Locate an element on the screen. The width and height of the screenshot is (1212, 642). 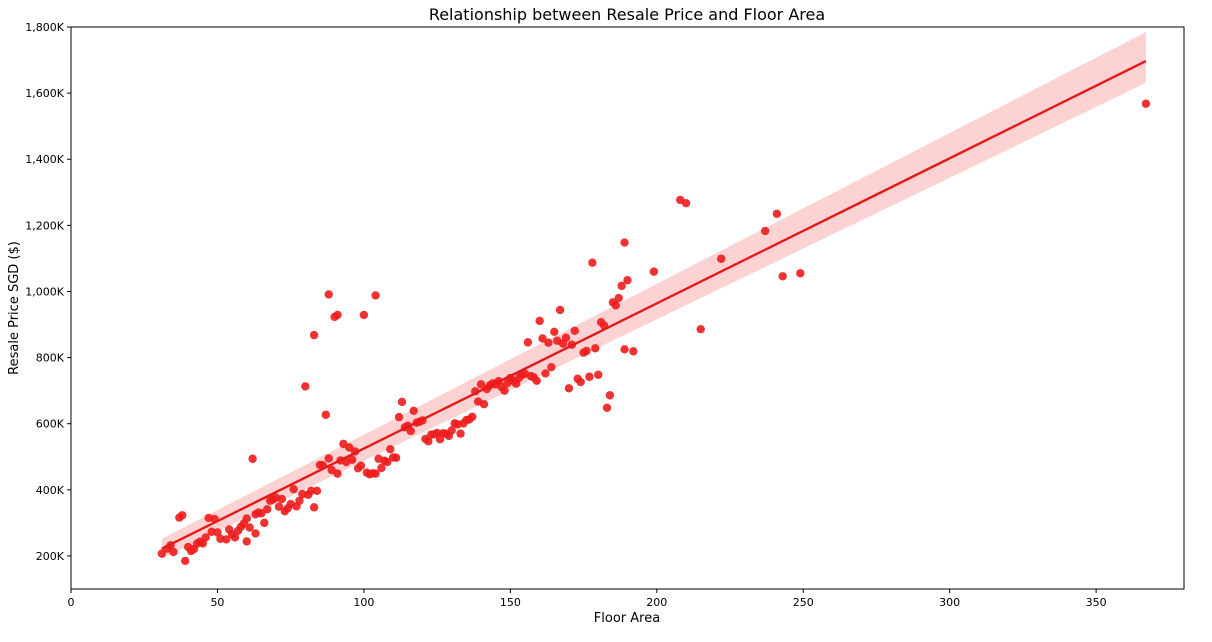
y-tick-label: 800K is located at coordinates (50, 358).